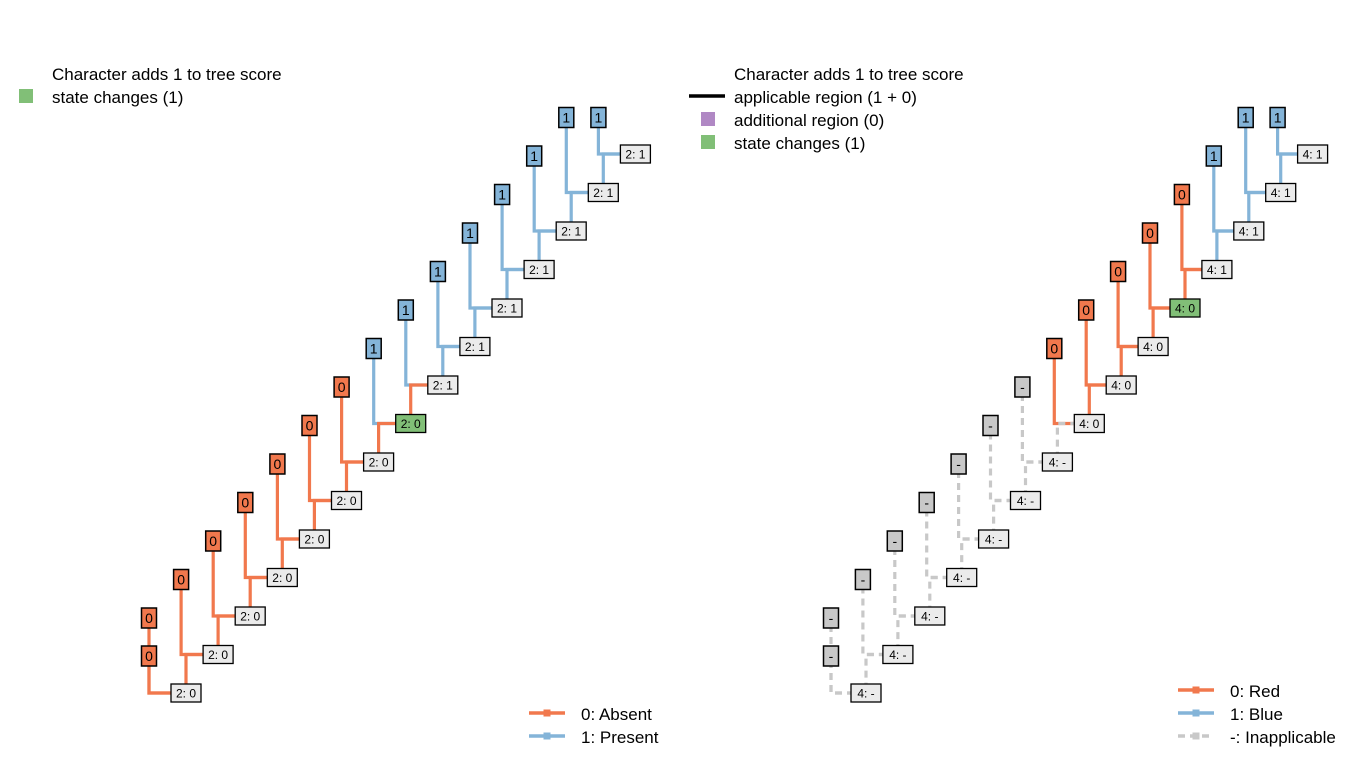 The height and width of the screenshot is (768, 1363). I want to click on right-score-header: Character adds 1 to tree score, so click(849, 74).